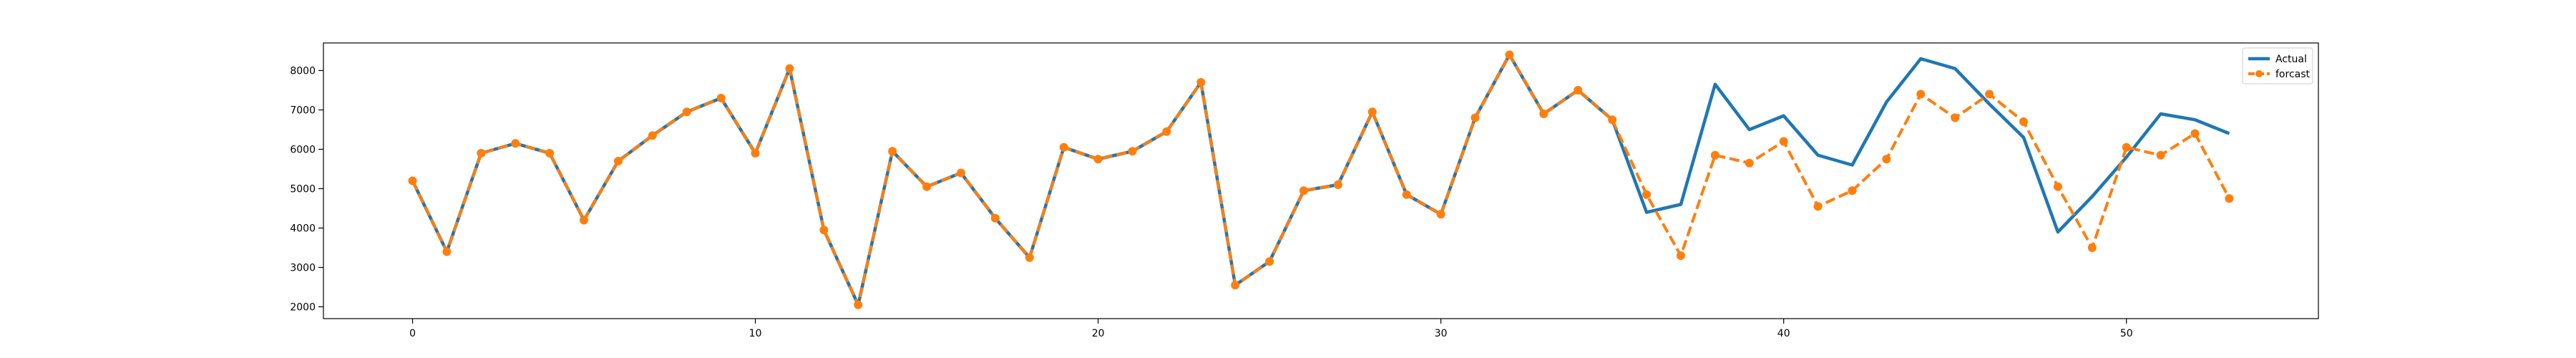 The height and width of the screenshot is (358, 2576). What do you see at coordinates (2291, 59) in the screenshot?
I see `legend-label-actual: Actual` at bounding box center [2291, 59].